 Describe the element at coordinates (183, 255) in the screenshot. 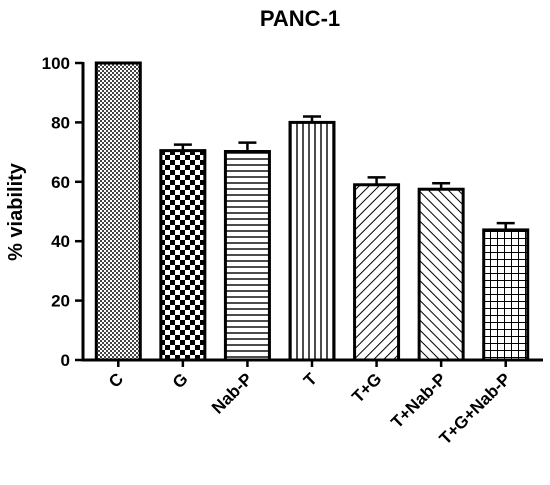

I see `bar-g` at that location.